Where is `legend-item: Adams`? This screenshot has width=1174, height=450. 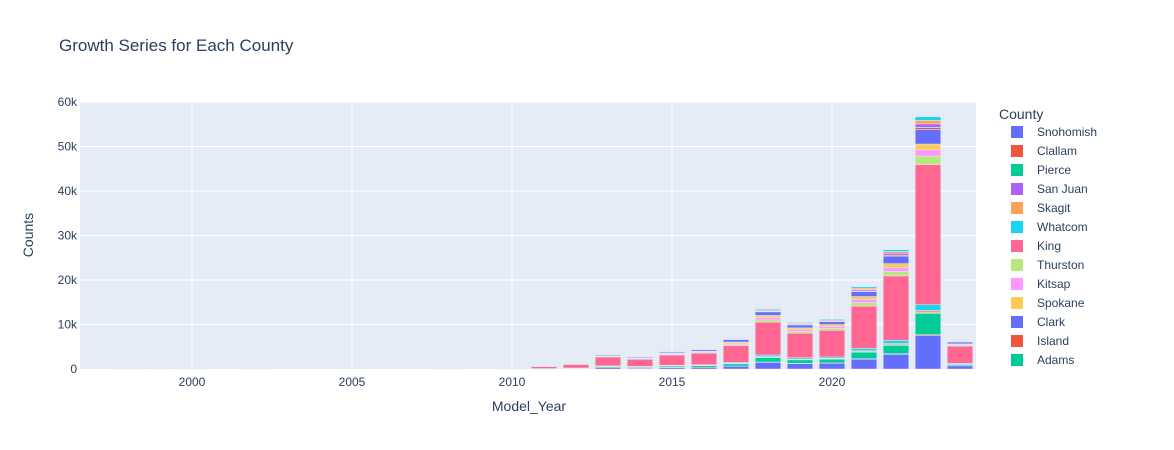 legend-item: Adams is located at coordinates (1042, 360).